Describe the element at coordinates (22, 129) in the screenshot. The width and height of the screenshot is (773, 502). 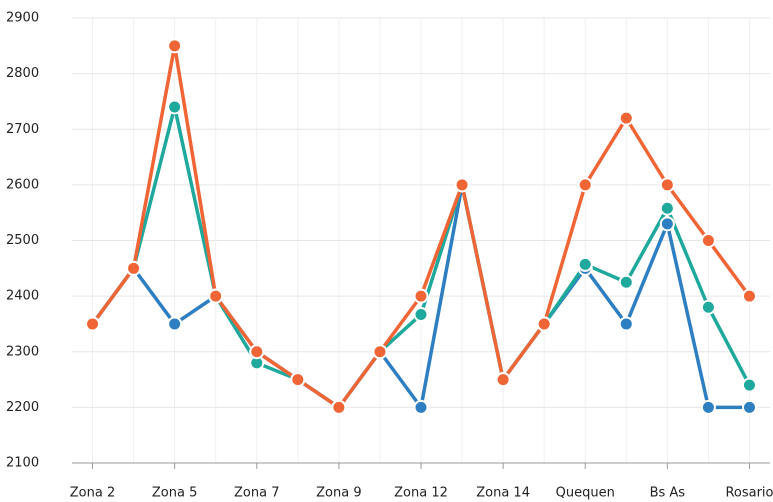
I see `y-tick-label: 2700` at that location.